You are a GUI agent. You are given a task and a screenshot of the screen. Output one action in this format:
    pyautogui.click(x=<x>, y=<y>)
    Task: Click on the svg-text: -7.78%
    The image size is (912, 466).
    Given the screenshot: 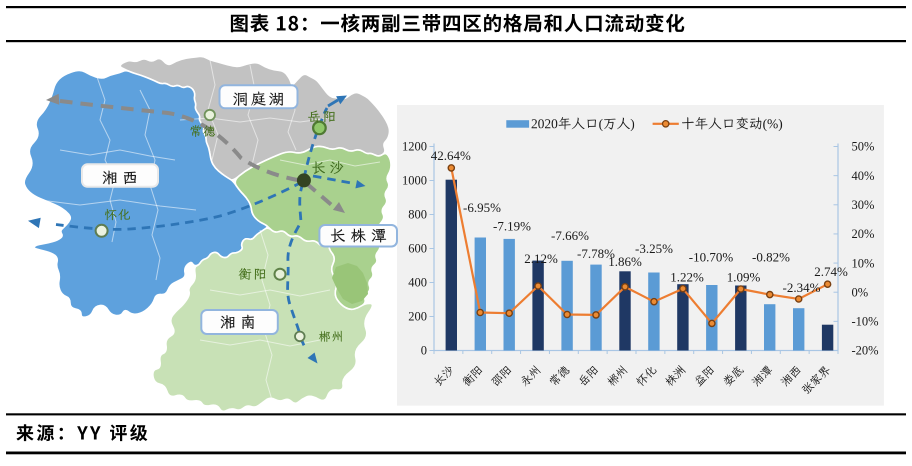 What is the action you would take?
    pyautogui.click(x=596, y=253)
    